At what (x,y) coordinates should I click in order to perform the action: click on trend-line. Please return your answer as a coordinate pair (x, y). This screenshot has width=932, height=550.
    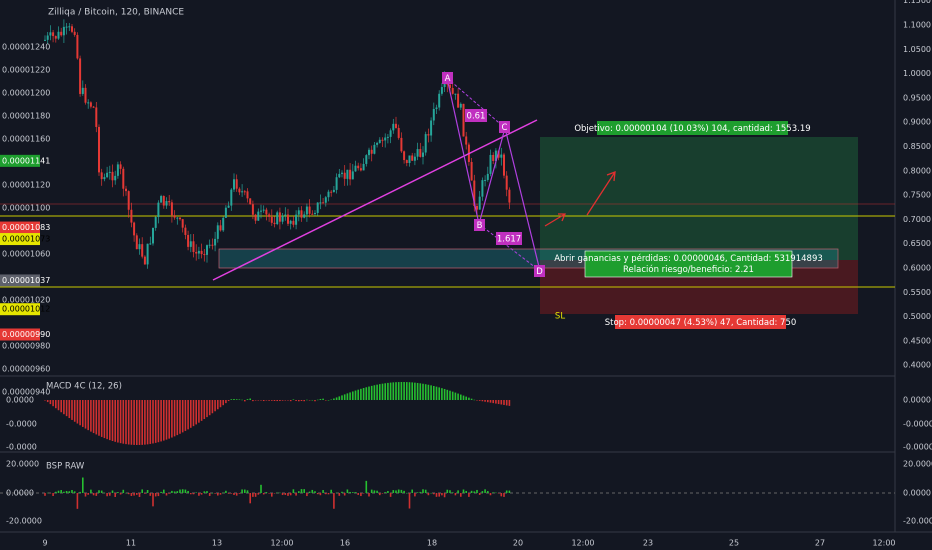
    Looking at the image, I should click on (375, 200).